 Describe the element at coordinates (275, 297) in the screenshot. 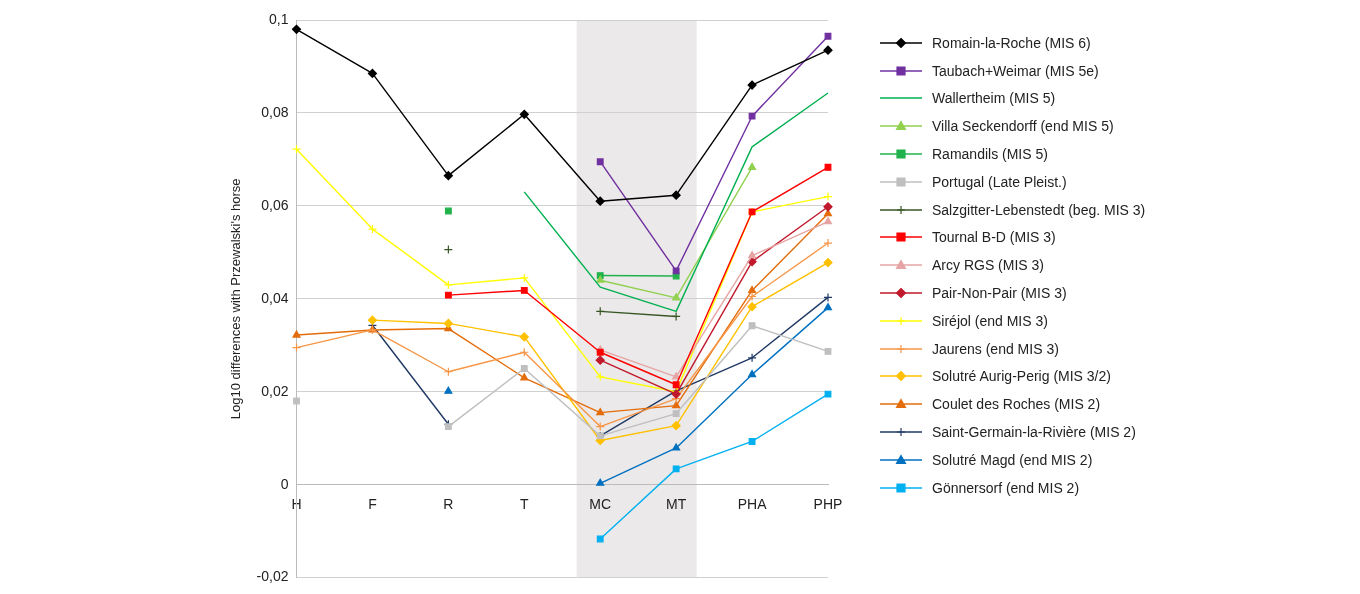

I see `y-tick-label: 0,04` at that location.